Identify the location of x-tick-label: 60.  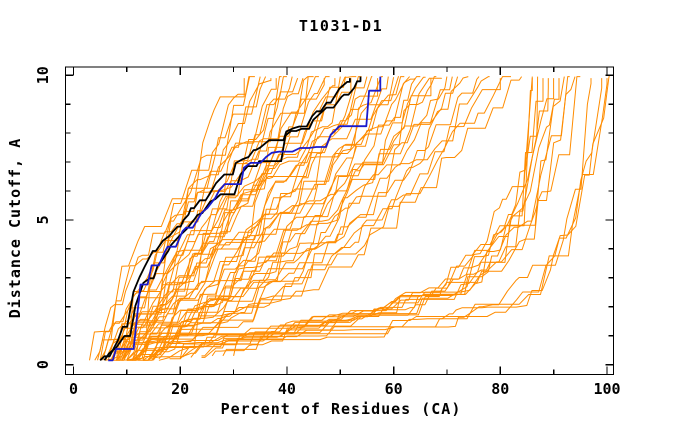
(394, 389).